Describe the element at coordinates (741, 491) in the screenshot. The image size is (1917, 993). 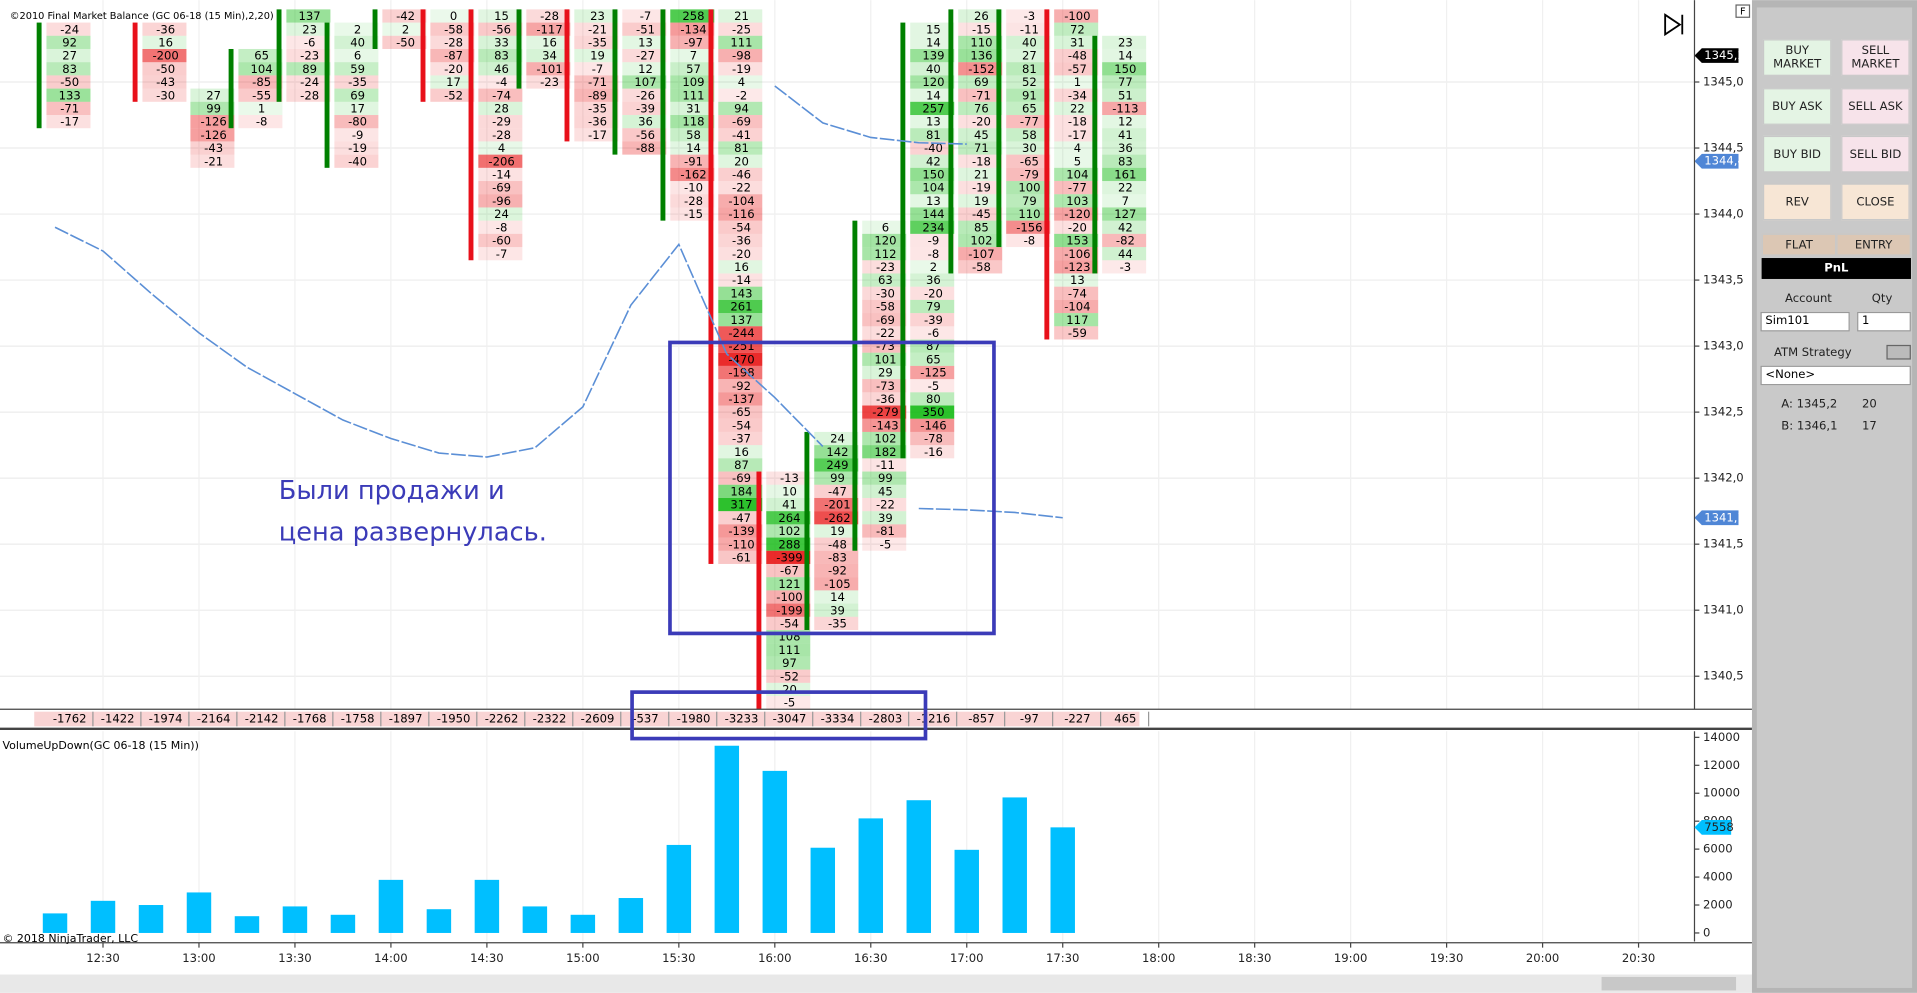
I see `cell-value: 184` at that location.